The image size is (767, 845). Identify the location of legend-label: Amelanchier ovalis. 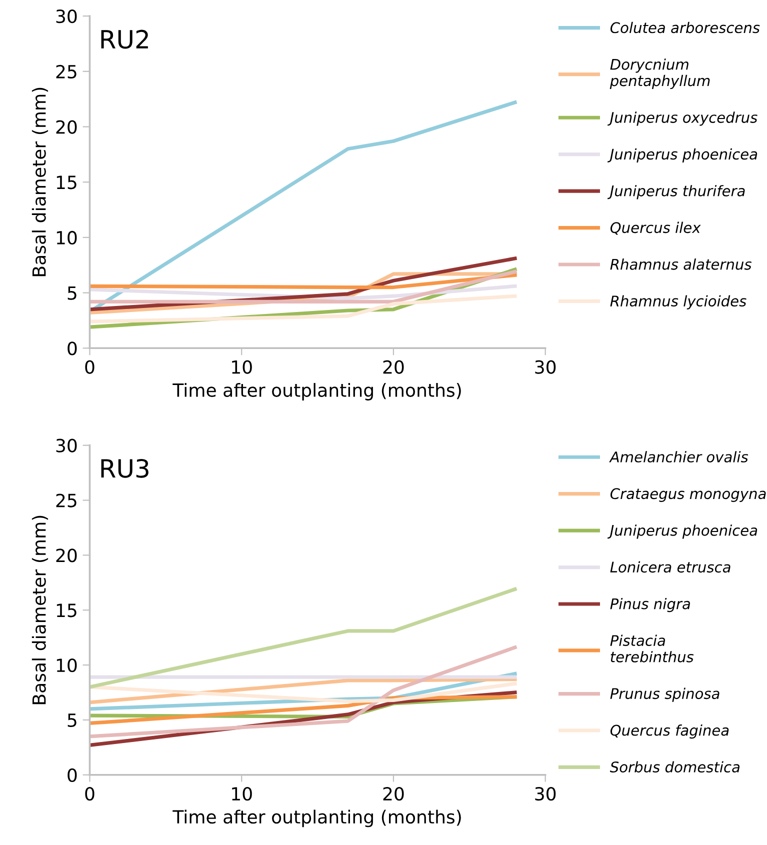
(678, 456).